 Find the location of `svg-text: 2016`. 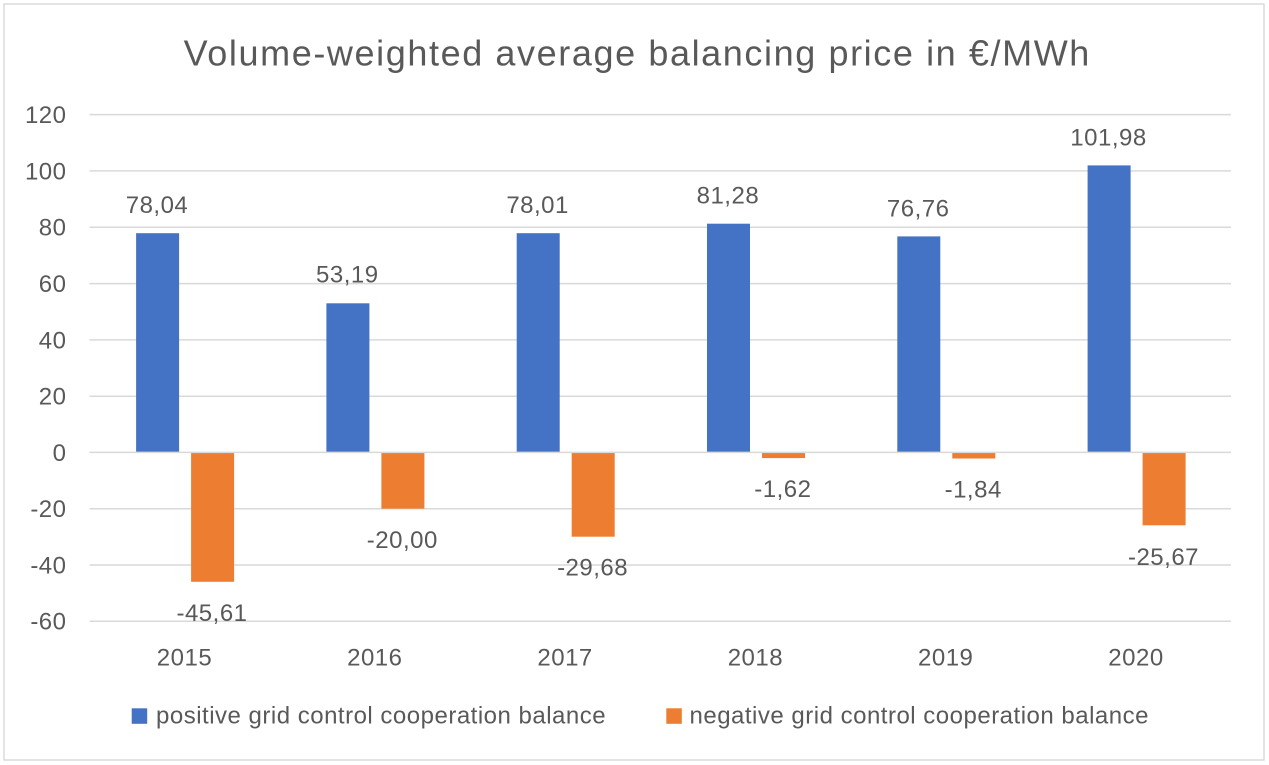

svg-text: 2016 is located at coordinates (374, 658).